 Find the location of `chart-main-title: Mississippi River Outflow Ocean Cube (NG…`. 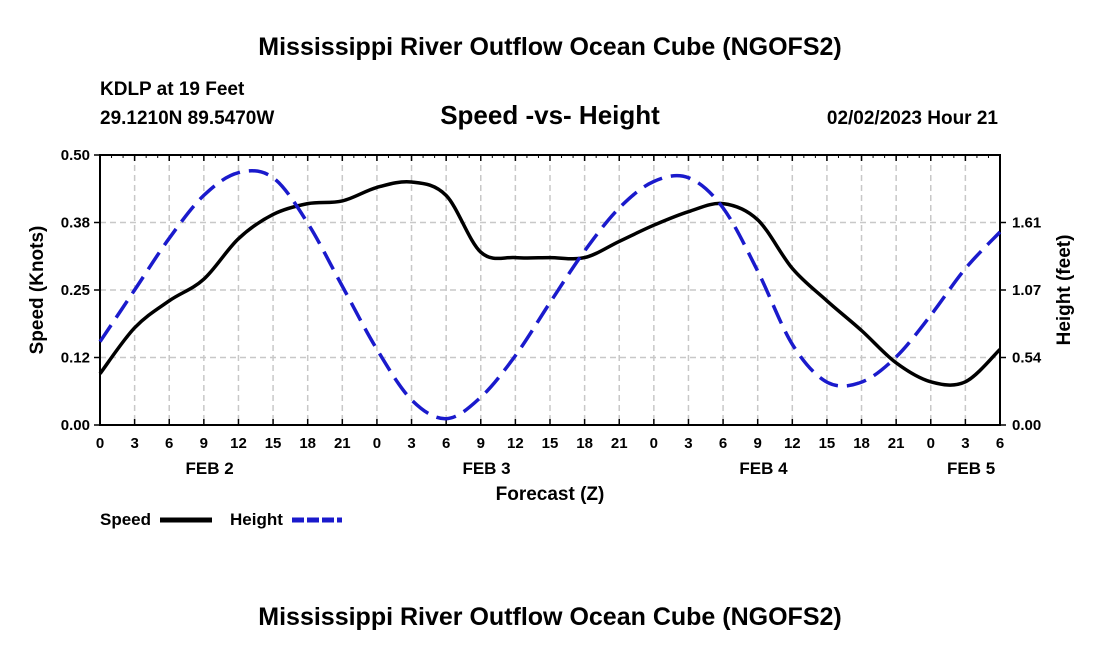

chart-main-title: Mississippi River Outflow Ocean Cube (NG… is located at coordinates (549, 47).